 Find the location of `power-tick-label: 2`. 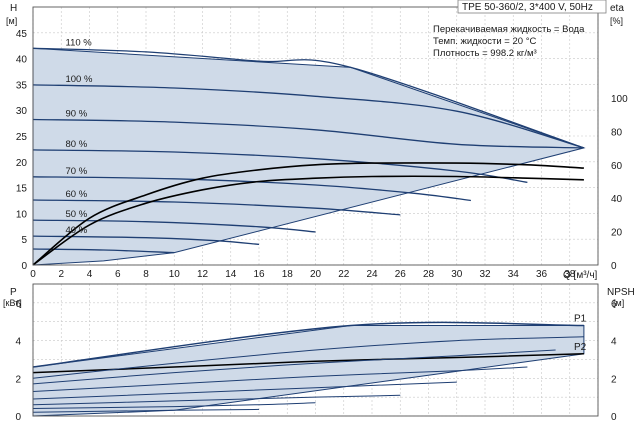

power-tick-label: 2 is located at coordinates (18, 379).